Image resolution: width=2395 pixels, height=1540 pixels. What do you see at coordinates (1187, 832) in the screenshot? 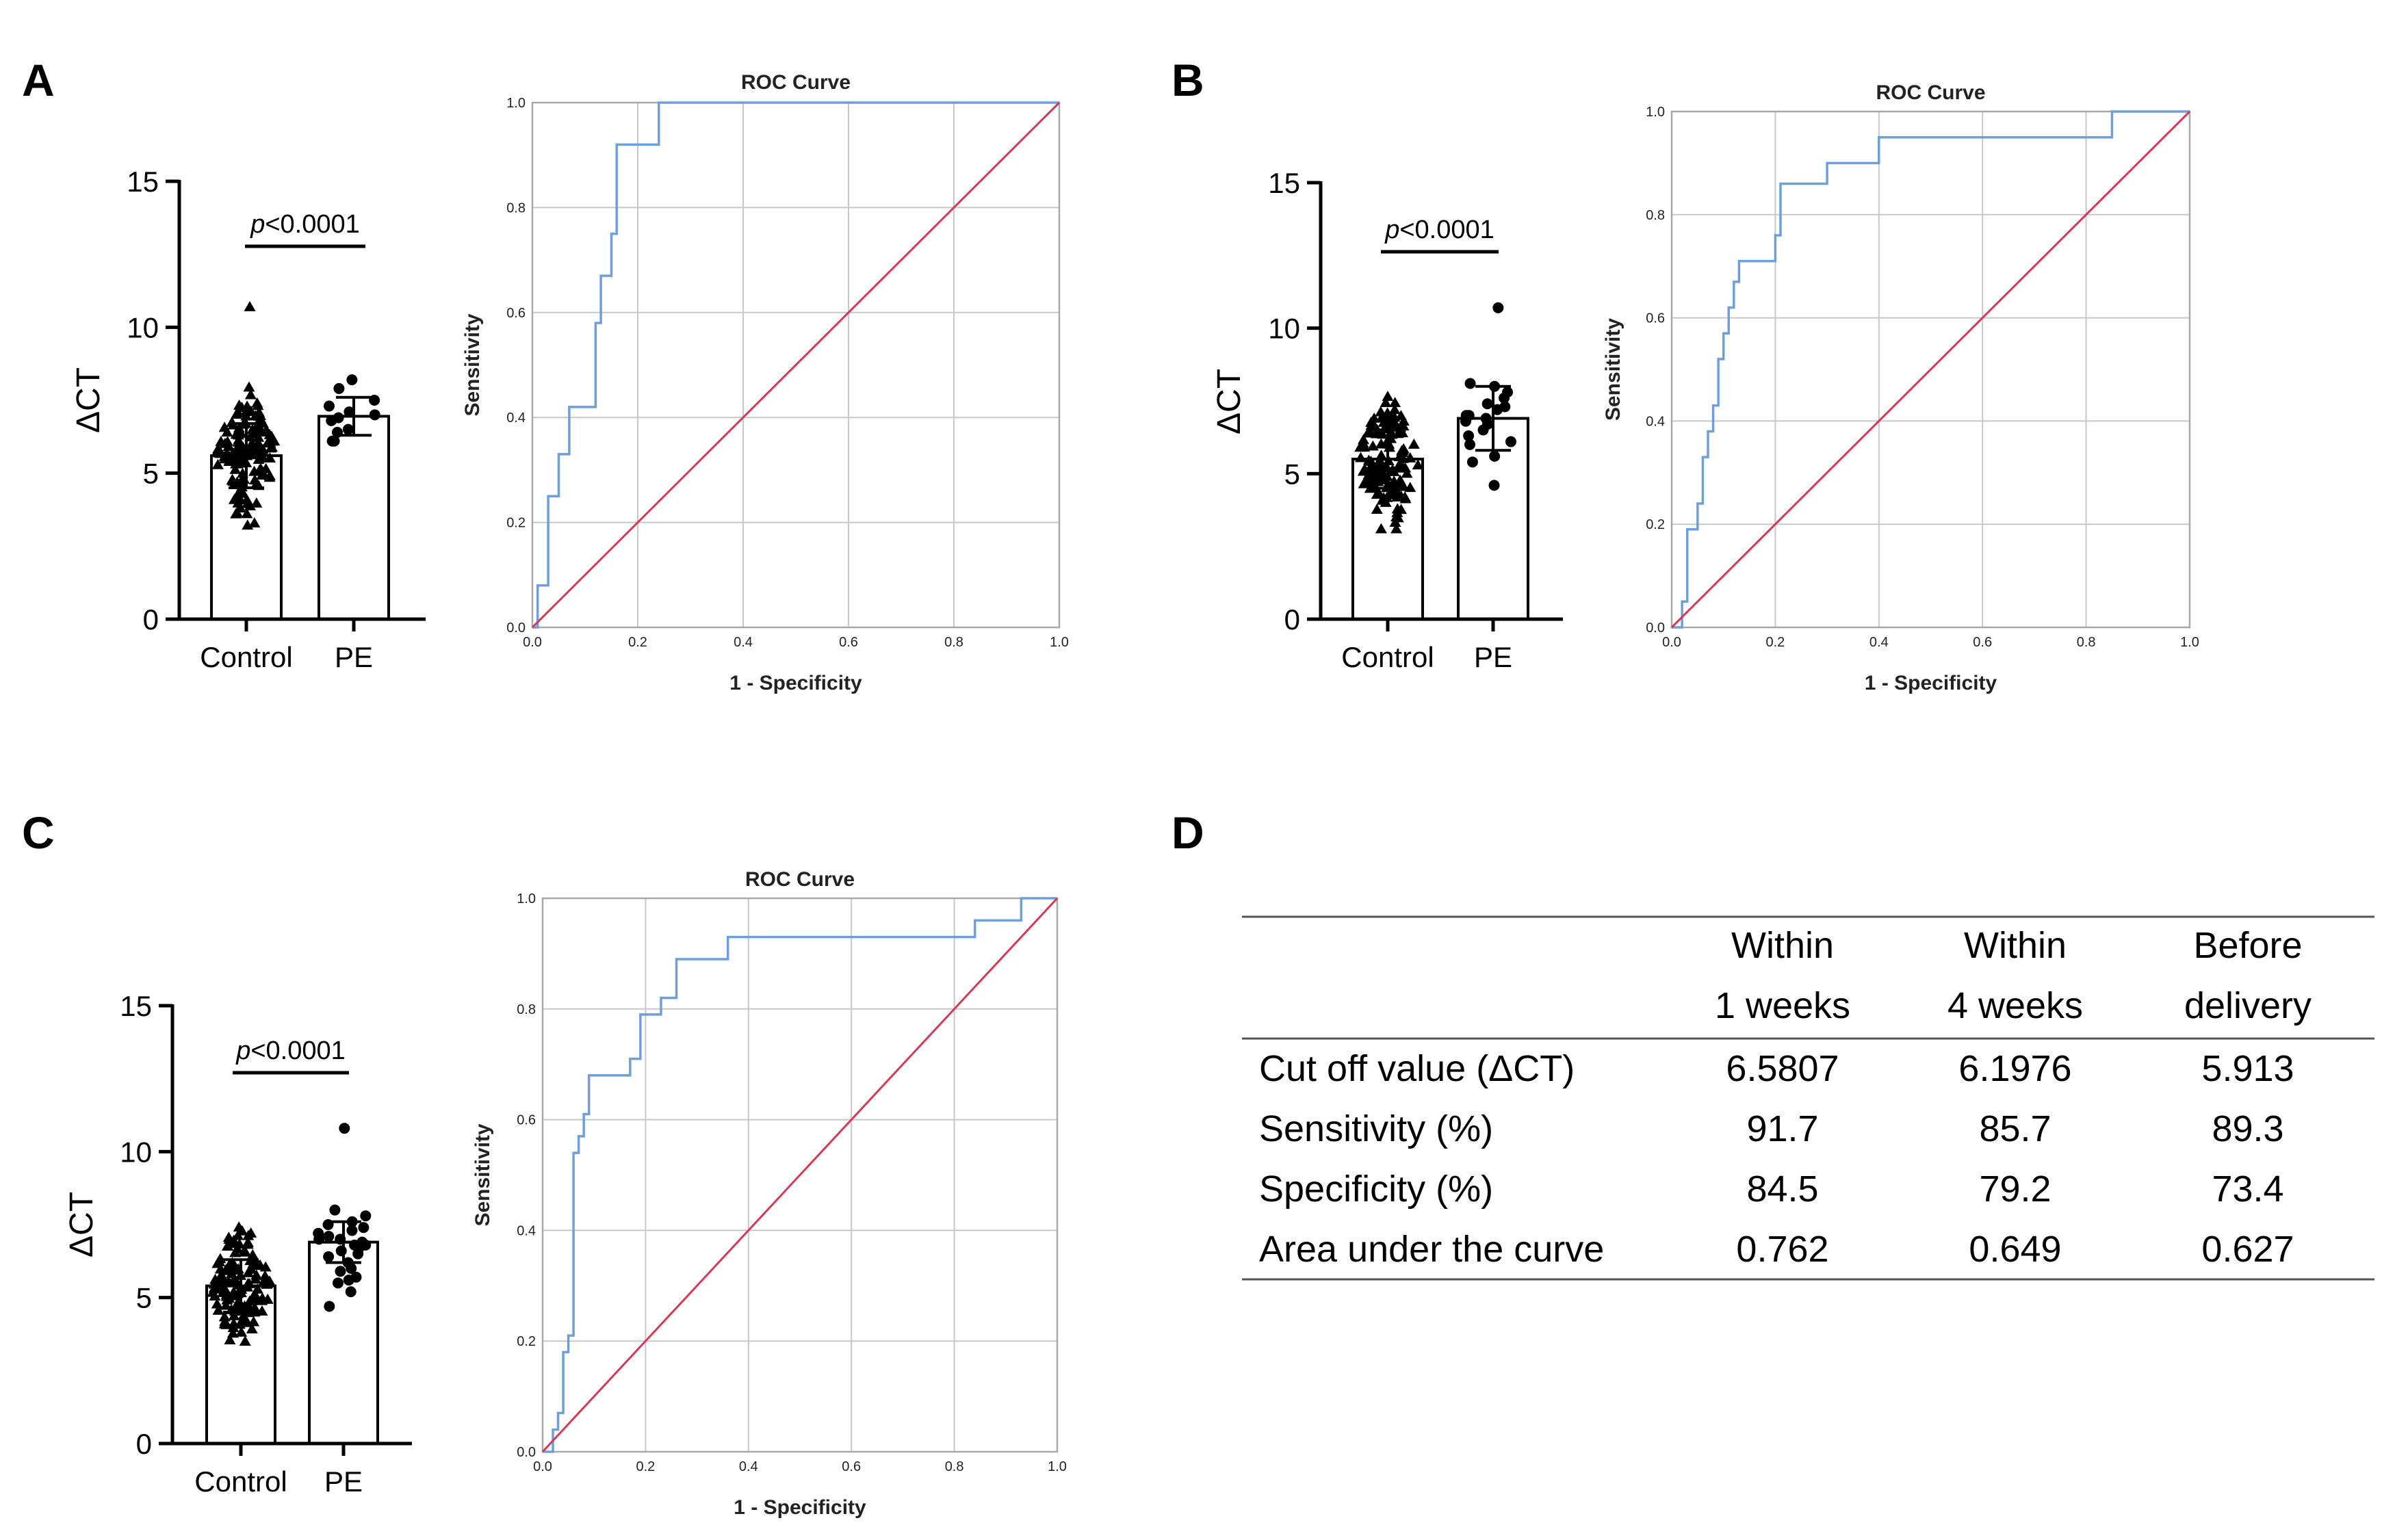
I see `panel-label-d: D` at bounding box center [1187, 832].